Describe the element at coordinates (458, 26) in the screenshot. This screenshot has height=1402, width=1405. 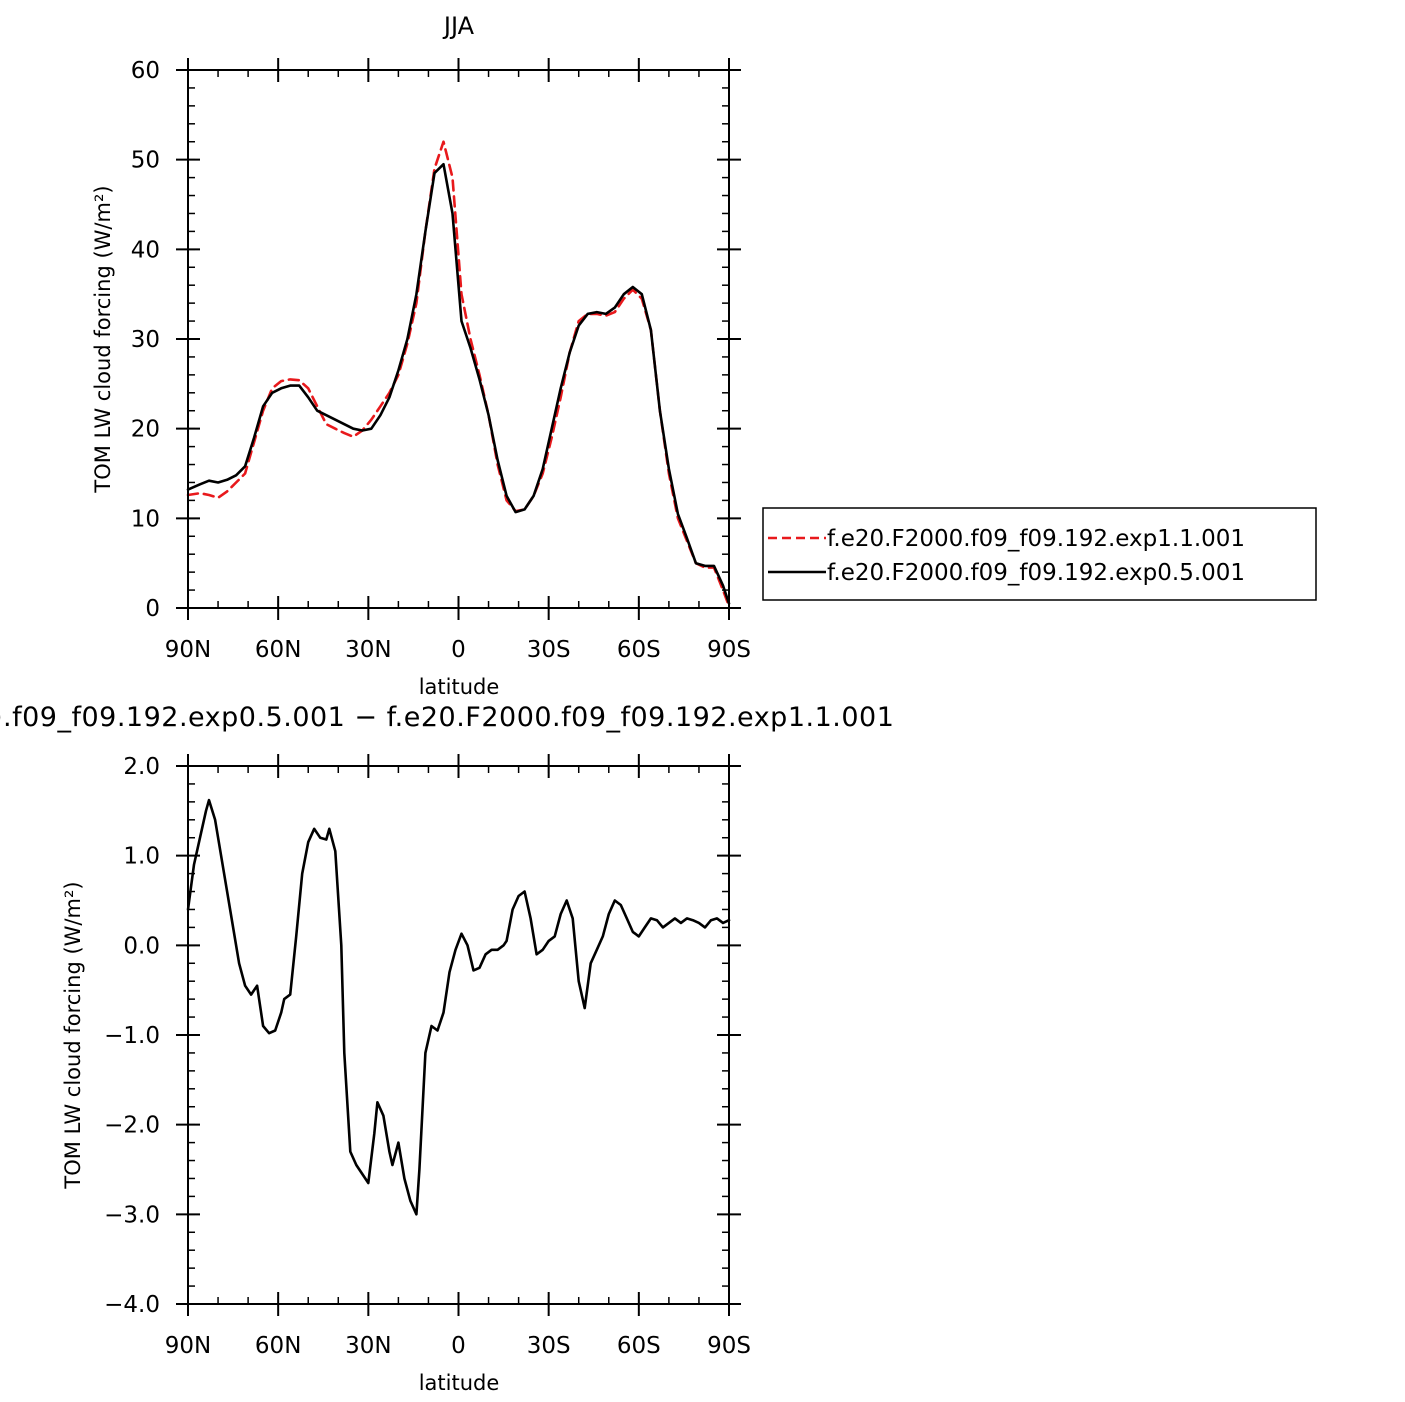
I see `top-chart-title: JJA` at that location.